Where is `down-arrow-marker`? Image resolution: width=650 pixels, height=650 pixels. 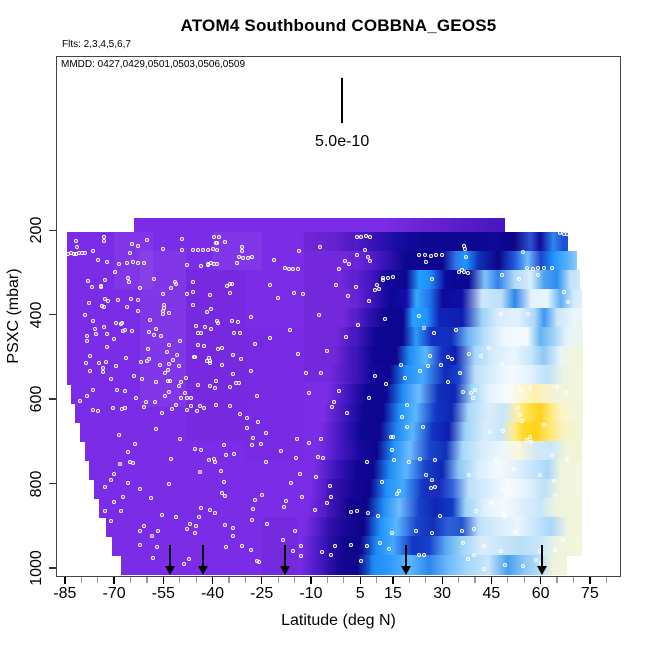
down-arrow-marker is located at coordinates (169, 556).